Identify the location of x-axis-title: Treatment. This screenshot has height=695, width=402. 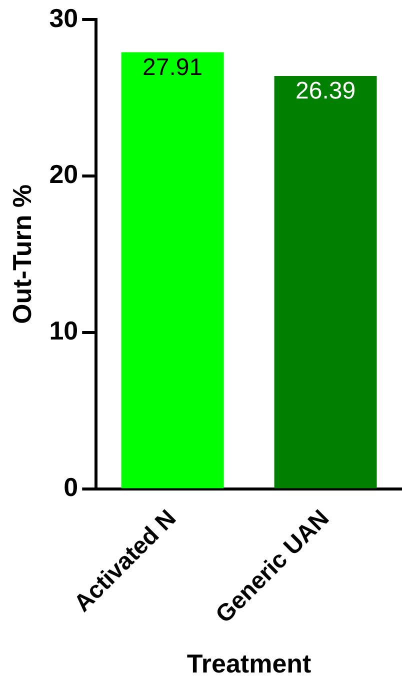
(249, 663).